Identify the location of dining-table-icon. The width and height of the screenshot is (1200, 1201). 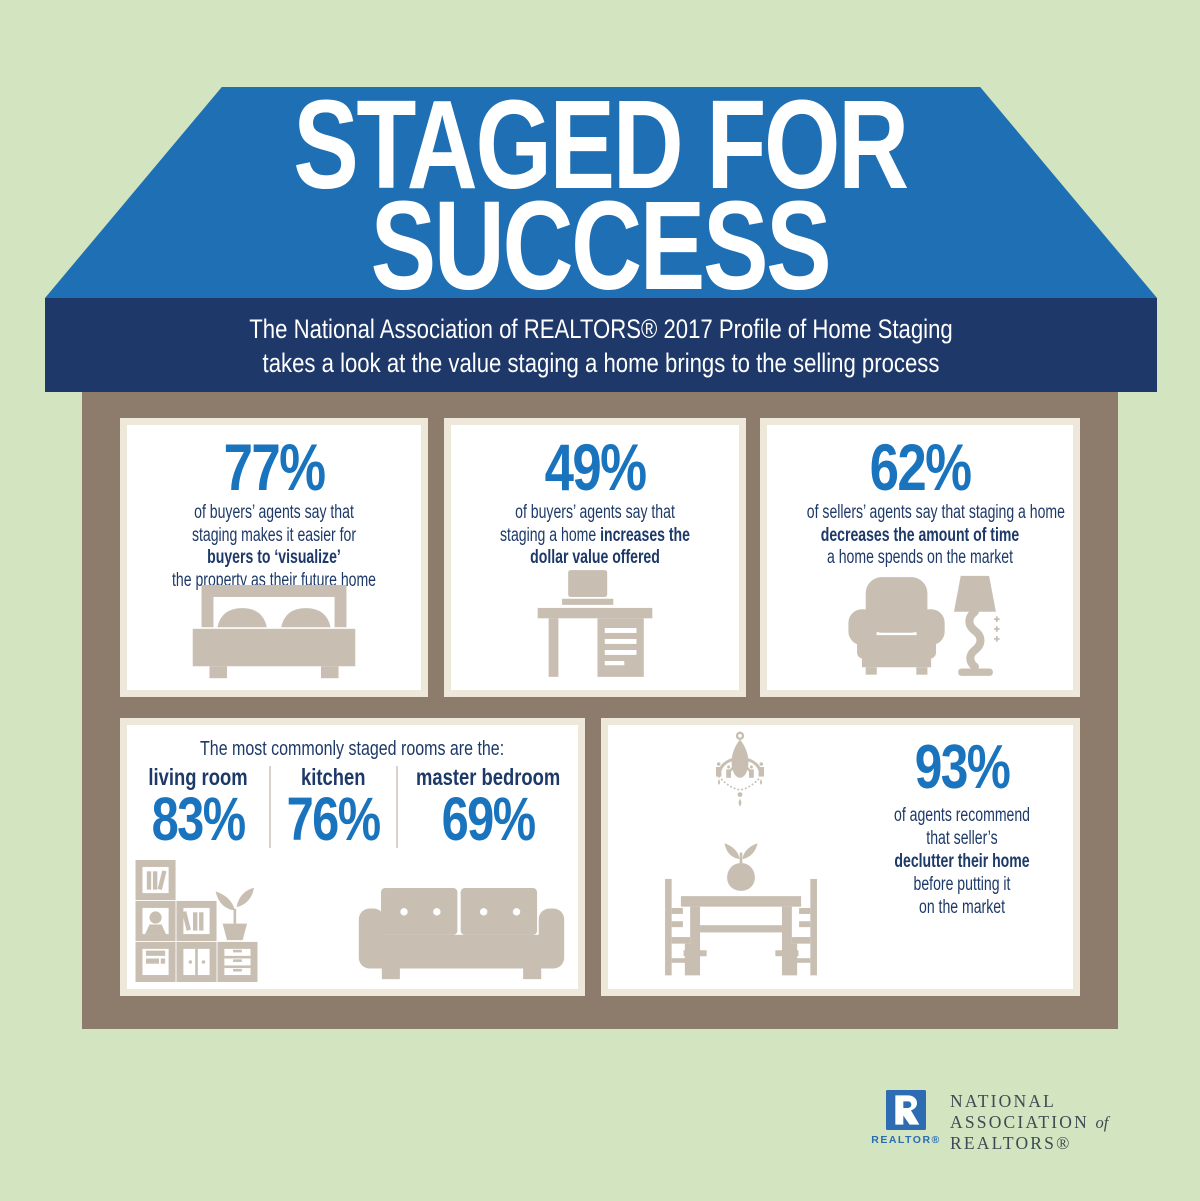
(741, 909).